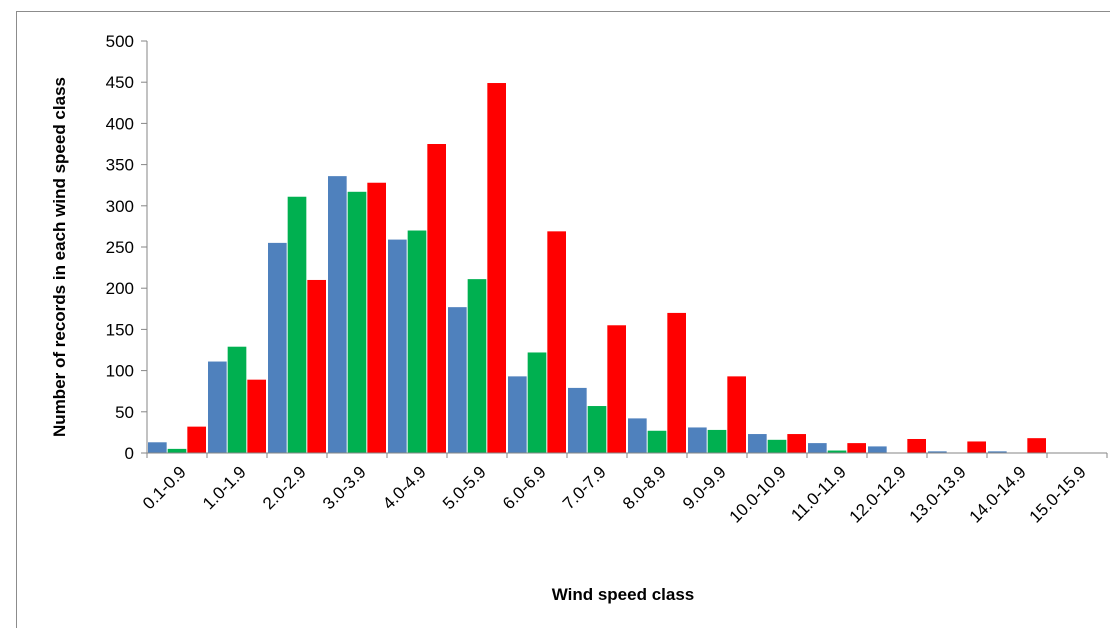 The width and height of the screenshot is (1110, 629). I want to click on bar-series-3-14.0-14.9, so click(1036, 445).